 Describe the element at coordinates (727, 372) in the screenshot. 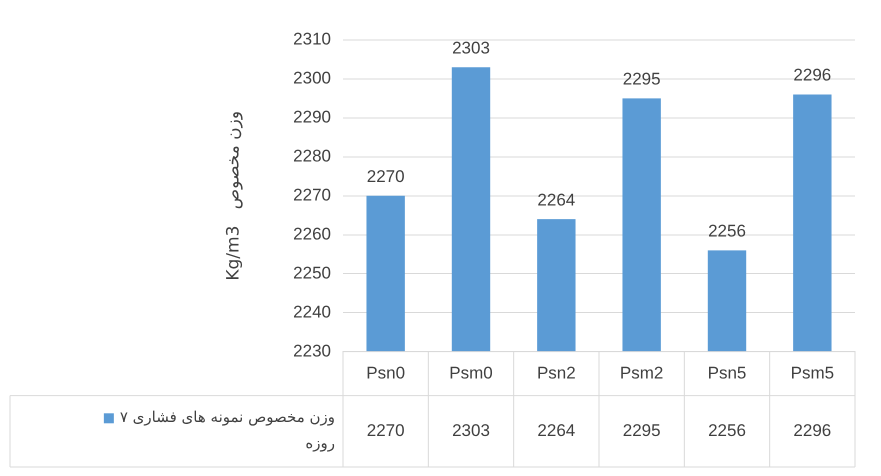

I see `x-tick-label: Psn5` at that location.